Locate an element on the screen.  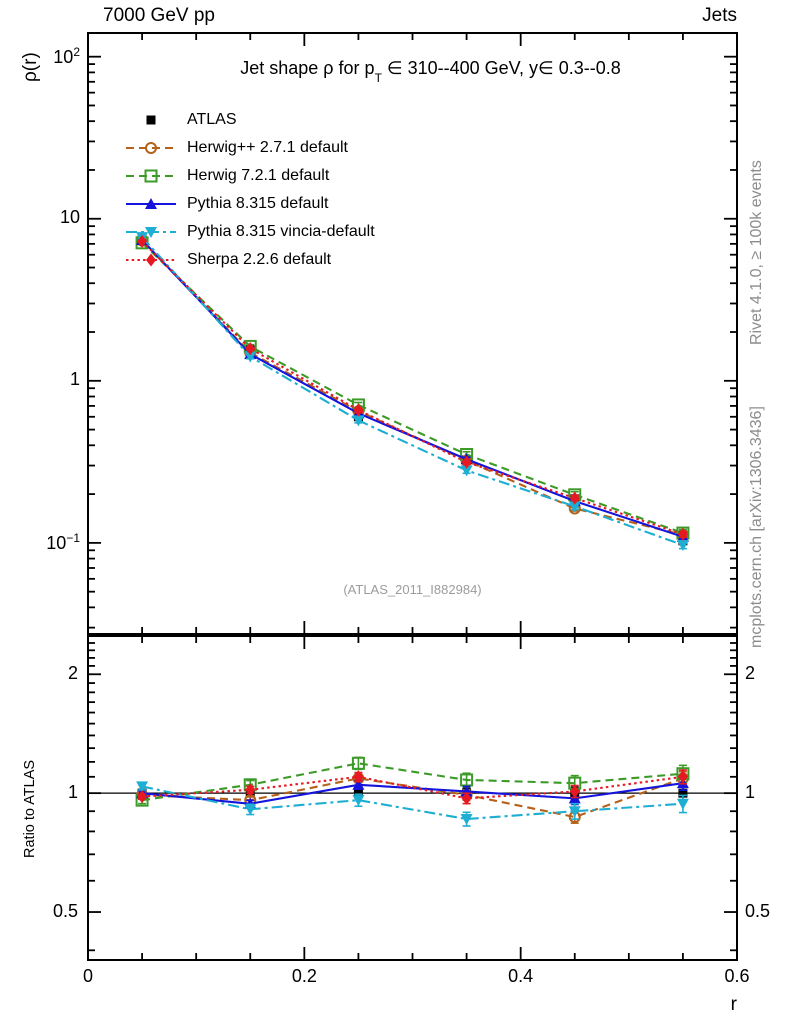
plot-title-sub: T is located at coordinates (378, 77).